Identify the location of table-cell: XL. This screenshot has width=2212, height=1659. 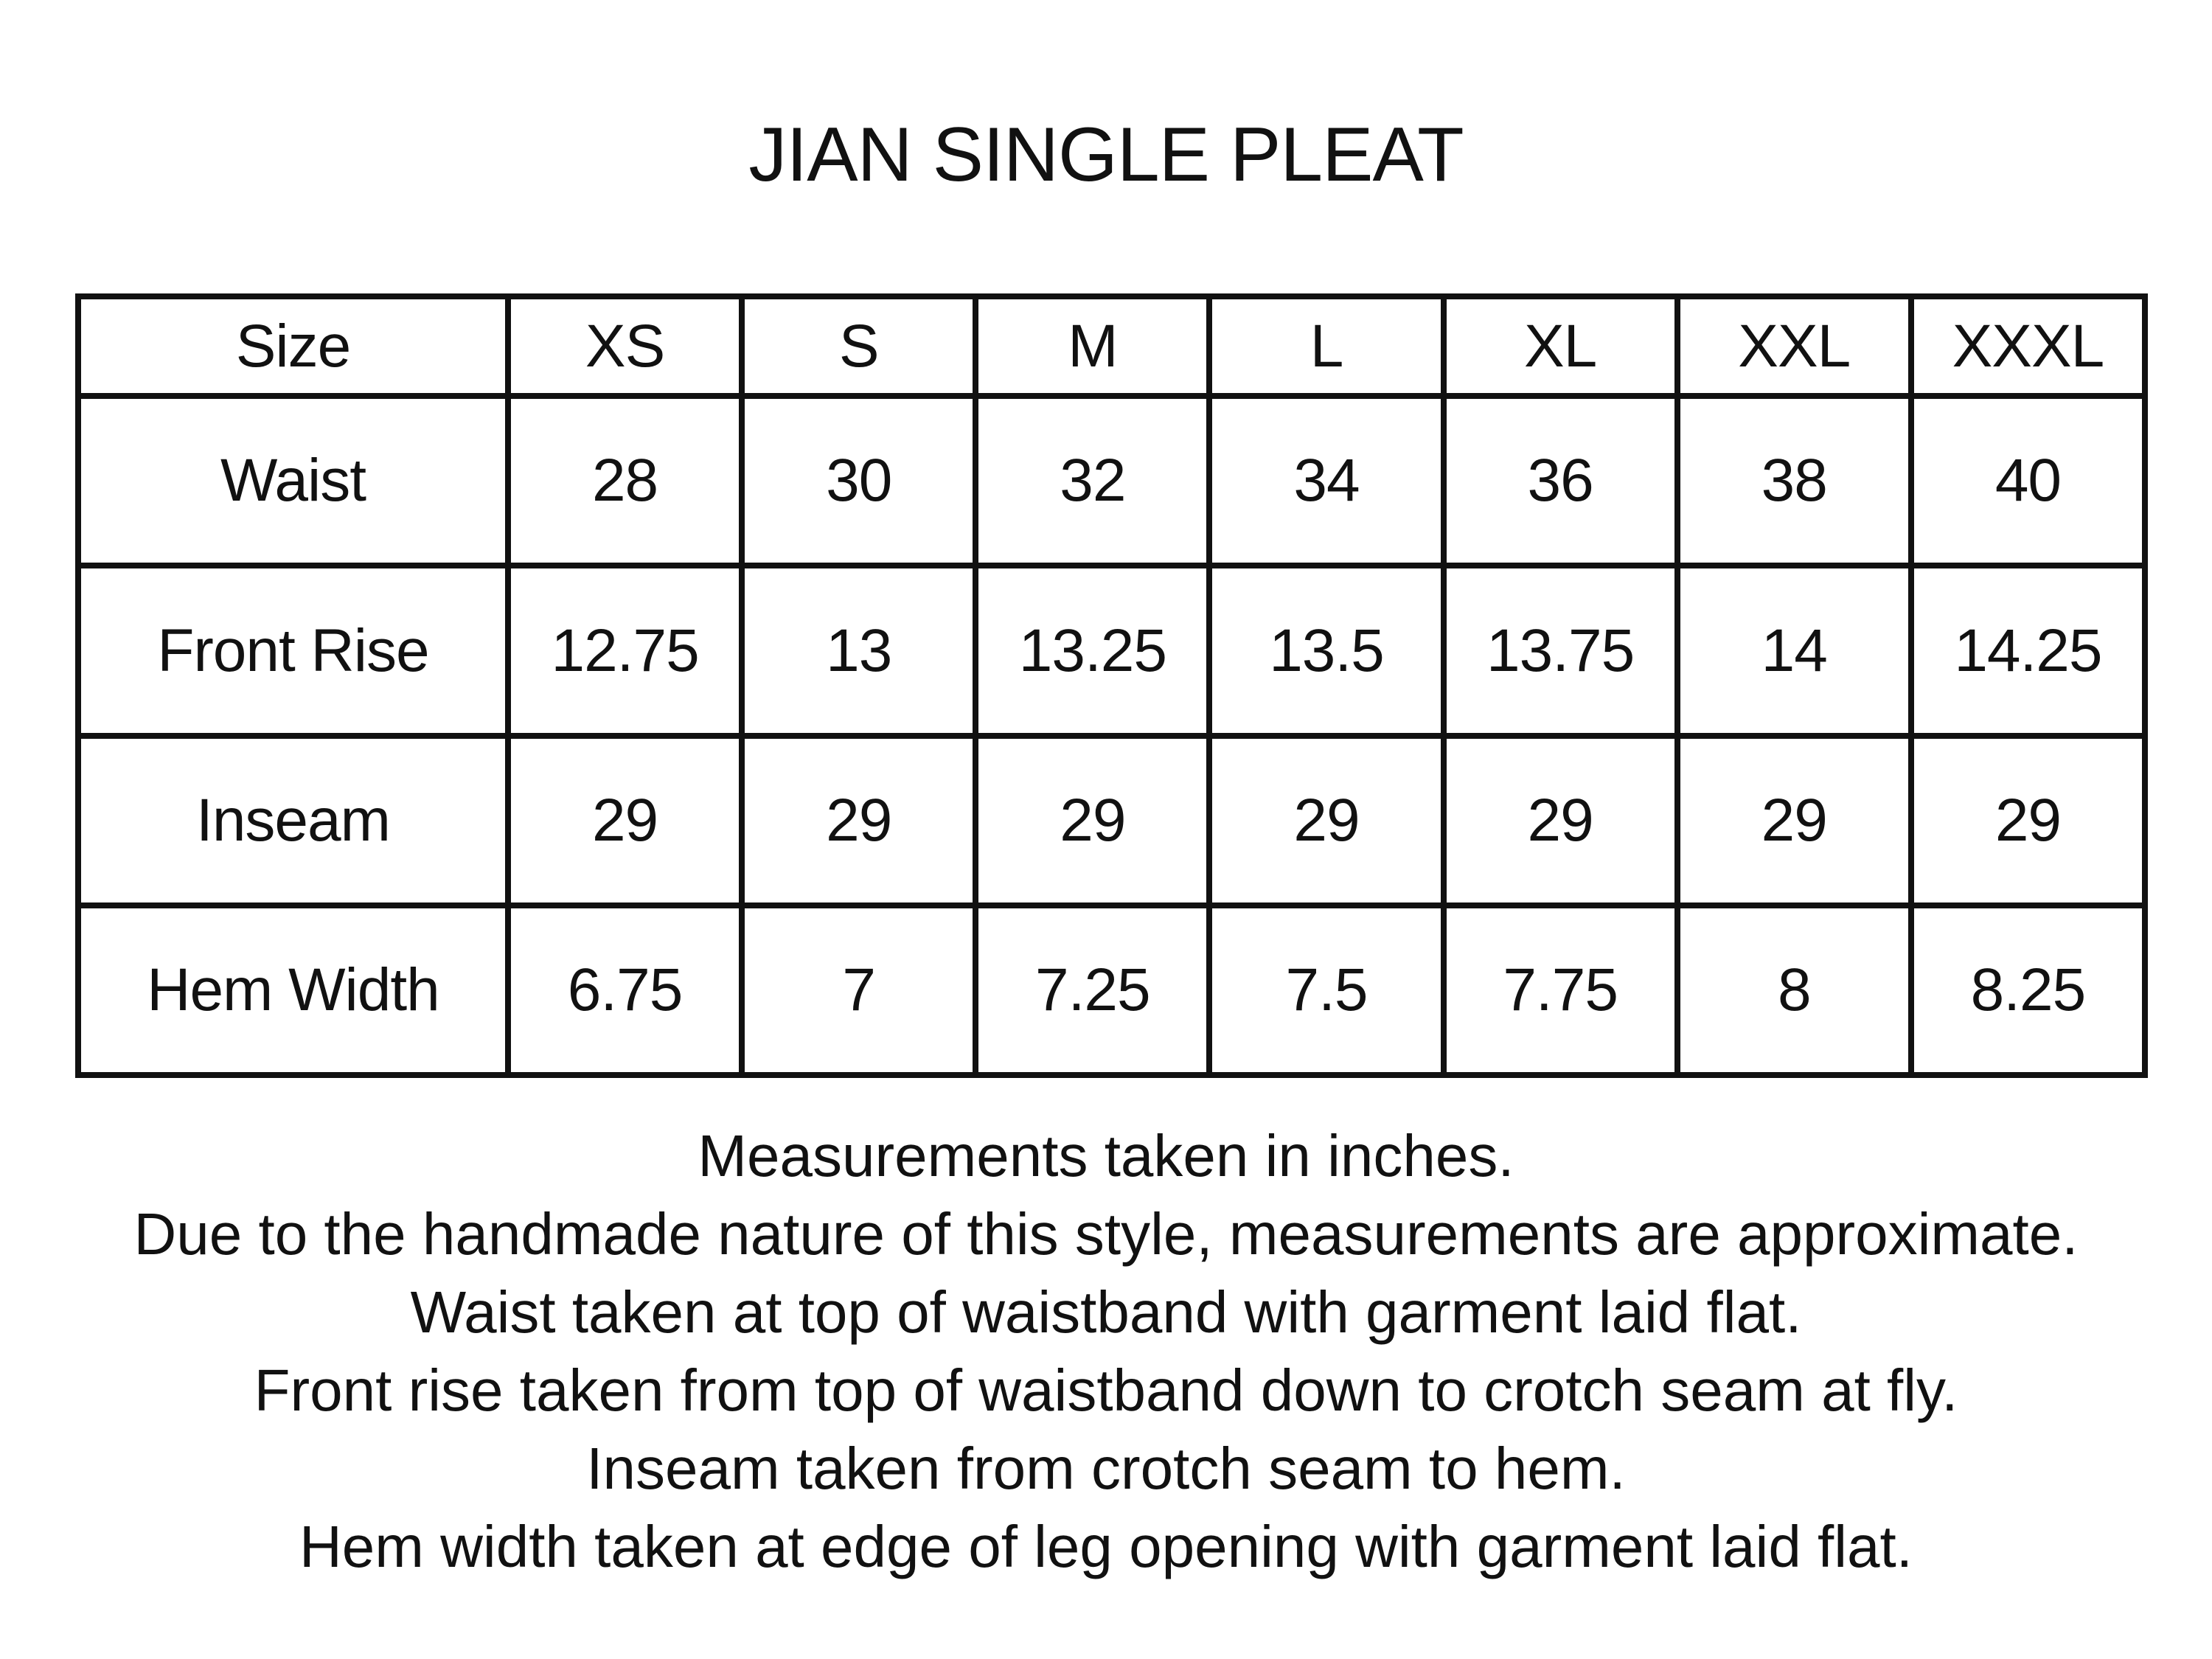
(1560, 346).